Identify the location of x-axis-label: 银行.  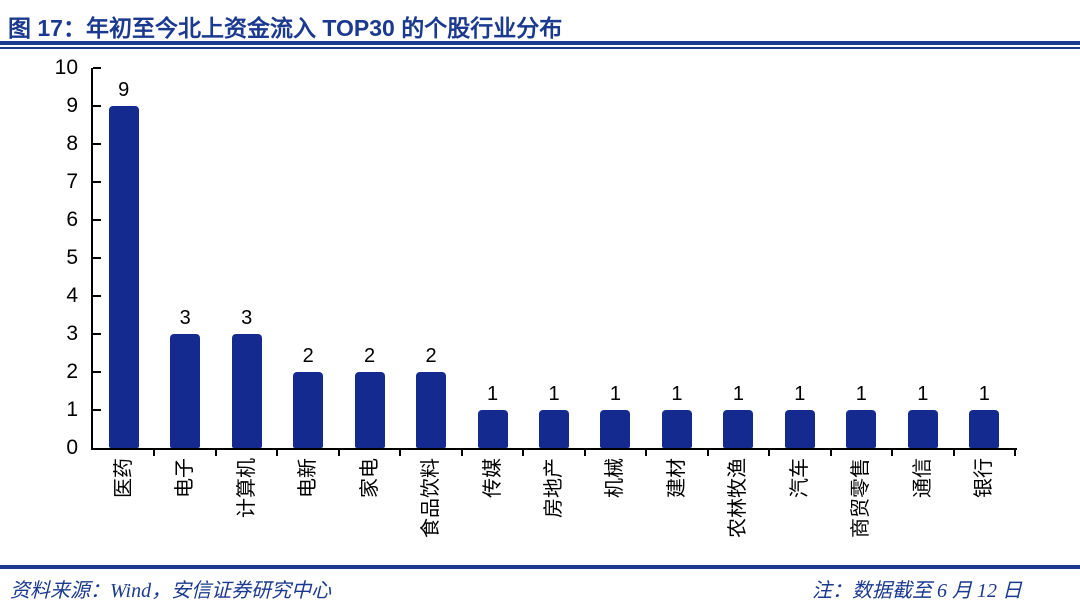
(984, 528).